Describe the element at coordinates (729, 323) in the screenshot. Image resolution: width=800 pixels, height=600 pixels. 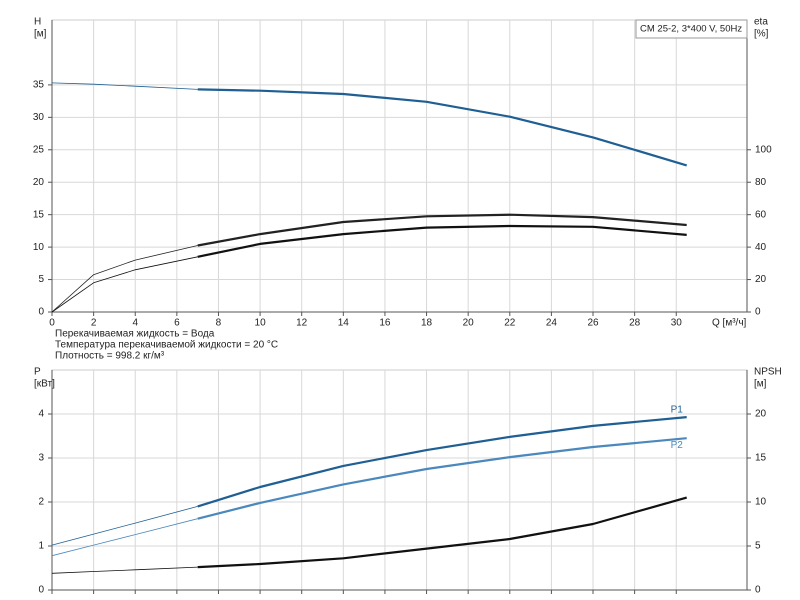
I see `x-axis-label: Q [м³/ч]` at that location.